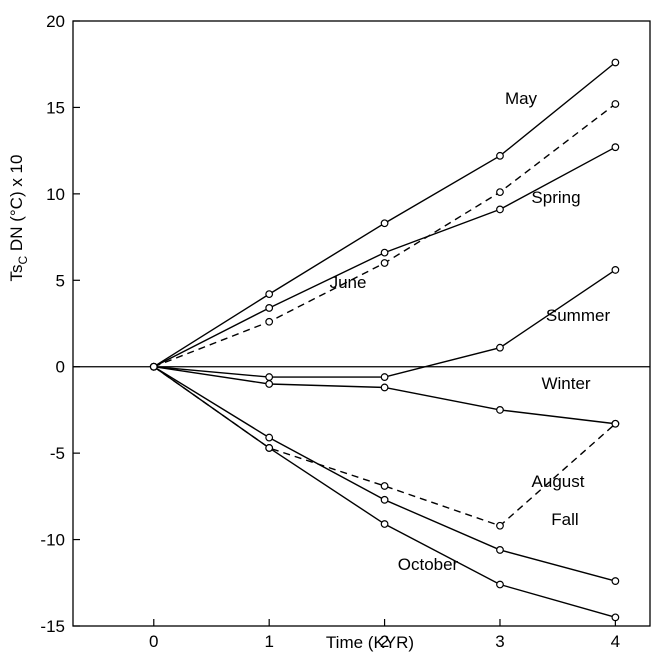  Describe the element at coordinates (52, 626) in the screenshot. I see `y-tick-label: -15` at that location.